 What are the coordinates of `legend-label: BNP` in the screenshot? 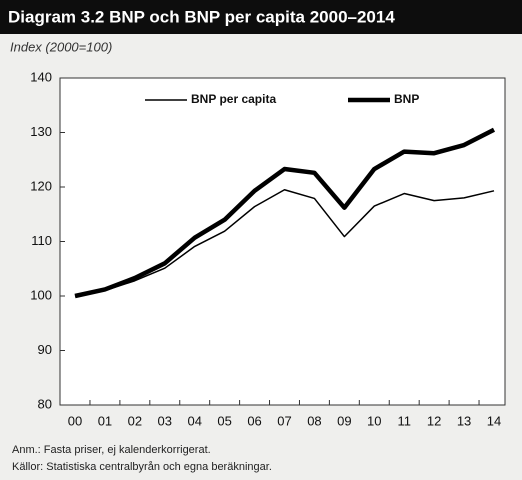 It's located at (406, 99).